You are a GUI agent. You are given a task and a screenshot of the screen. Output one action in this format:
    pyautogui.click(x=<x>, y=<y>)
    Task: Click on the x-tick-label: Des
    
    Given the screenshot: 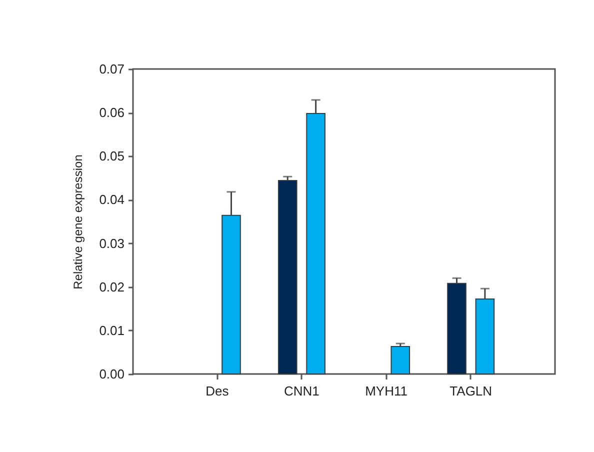 What is the action you would take?
    pyautogui.click(x=218, y=391)
    